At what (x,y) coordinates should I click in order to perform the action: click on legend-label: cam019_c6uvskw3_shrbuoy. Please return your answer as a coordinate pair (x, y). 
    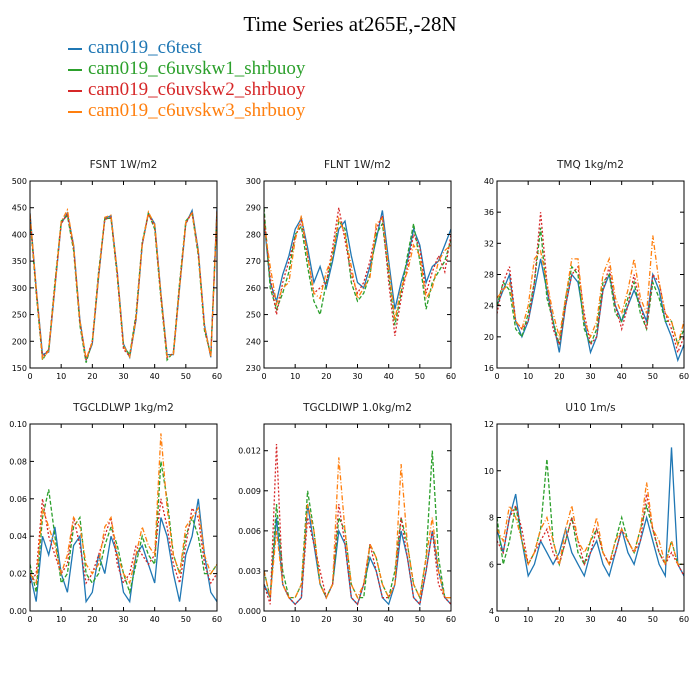
    Looking at the image, I should click on (197, 110).